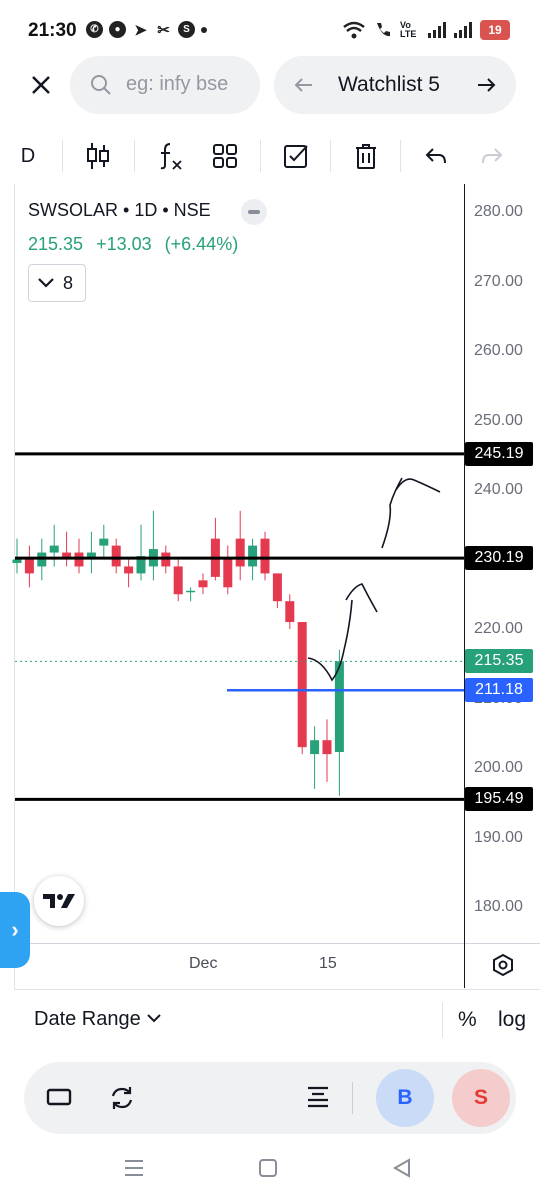  Describe the element at coordinates (499, 799) in the screenshot. I see `level-tag-195: 195.49` at that location.